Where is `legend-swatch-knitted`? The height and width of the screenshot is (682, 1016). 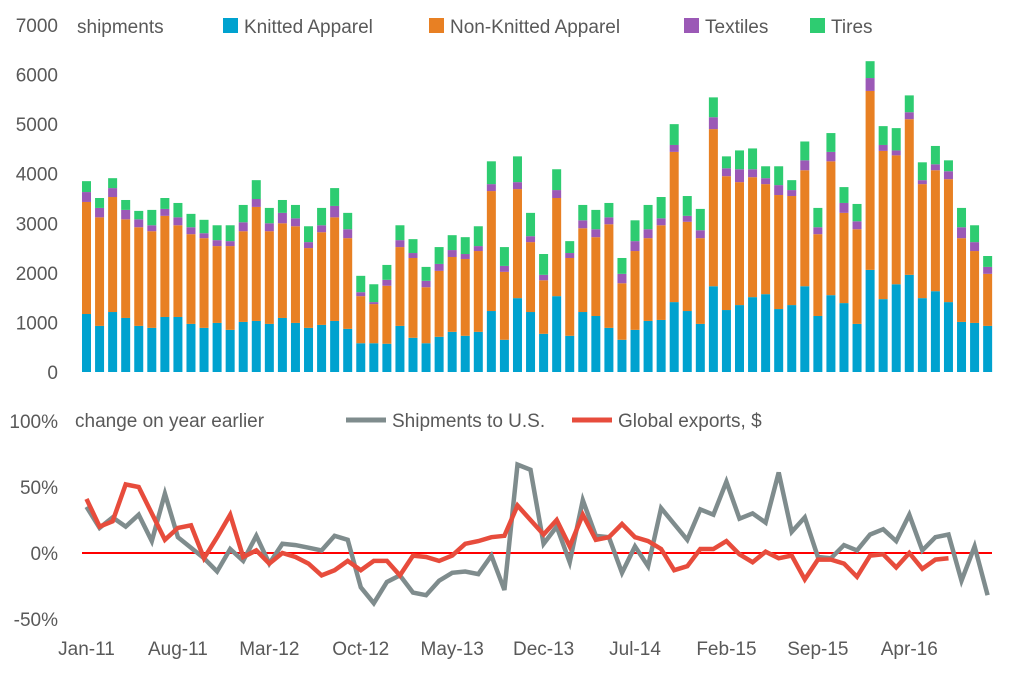
legend-swatch-knitted is located at coordinates (230, 25).